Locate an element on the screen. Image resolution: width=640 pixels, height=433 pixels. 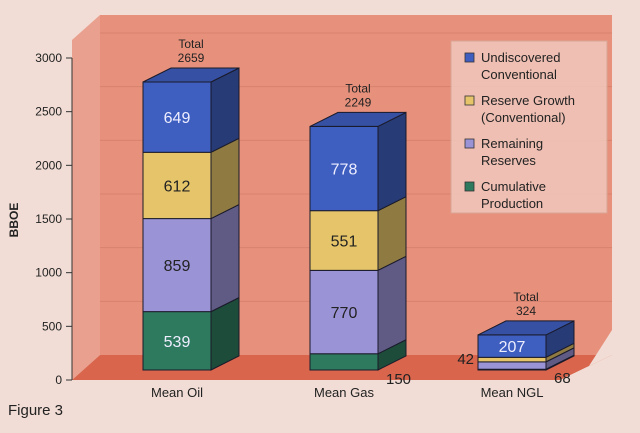
bar-value-label: 859 is located at coordinates (177, 266).